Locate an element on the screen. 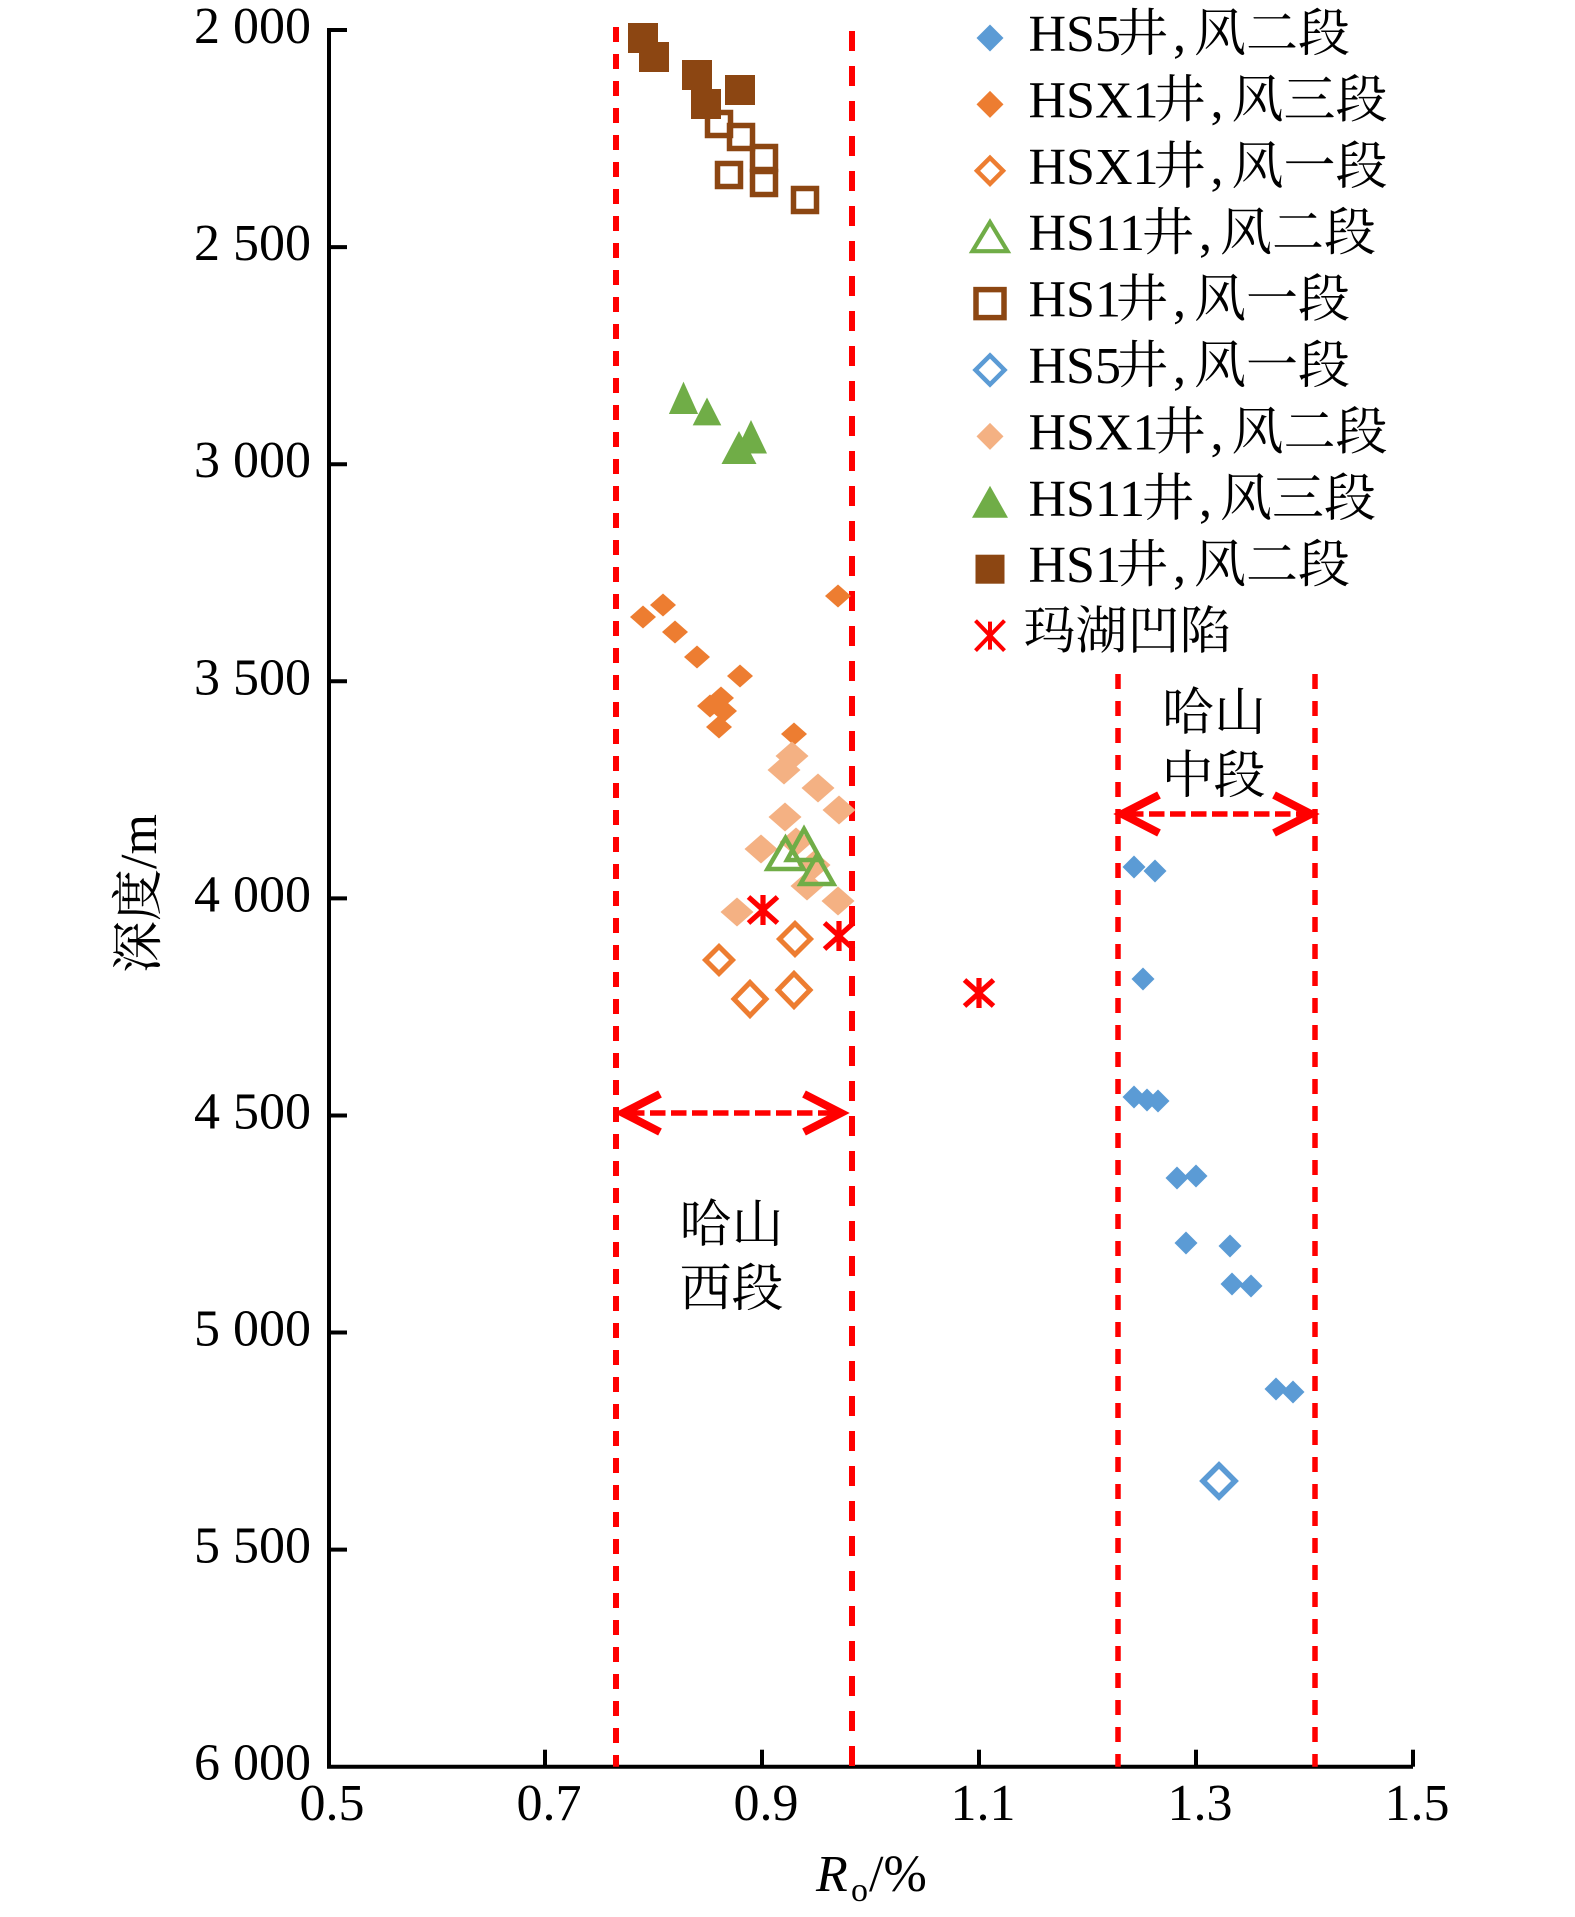 The image size is (1575, 1917). svg-text: 0.9 is located at coordinates (766, 1803).